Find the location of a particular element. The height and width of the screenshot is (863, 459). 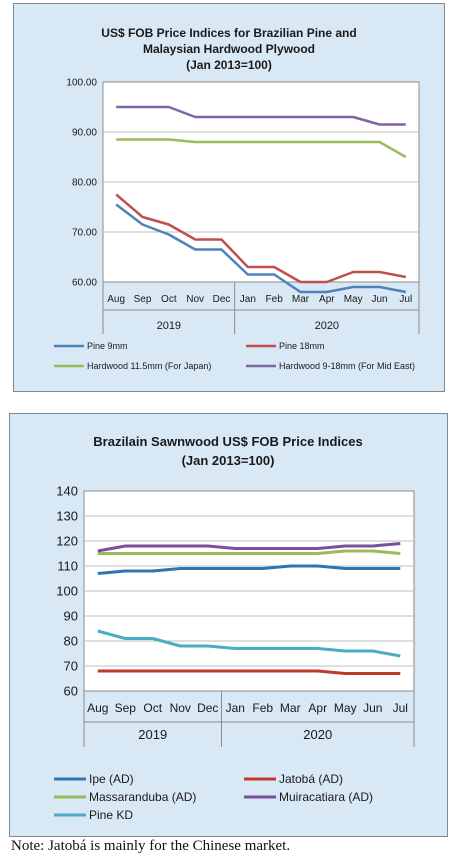

chart-title-line: Malaysian Hardwood Plywood is located at coordinates (229, 49).